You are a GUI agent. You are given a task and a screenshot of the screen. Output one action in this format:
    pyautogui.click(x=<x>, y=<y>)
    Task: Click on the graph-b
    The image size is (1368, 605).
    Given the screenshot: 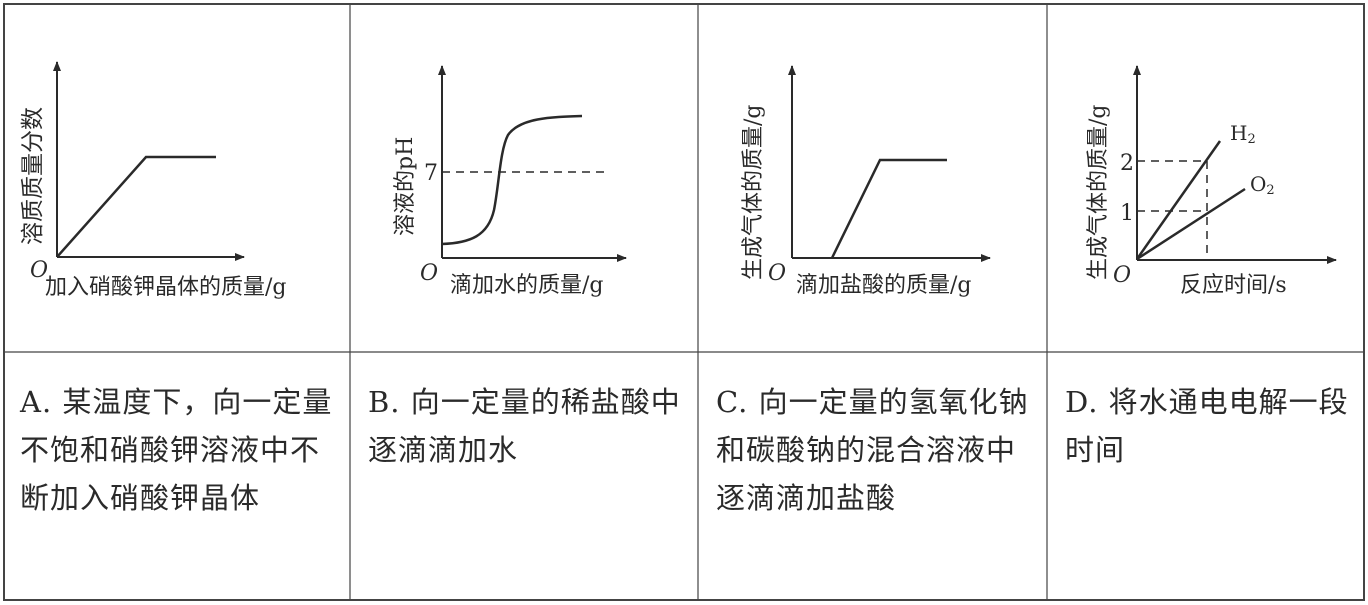 What is the action you would take?
    pyautogui.click(x=532, y=163)
    